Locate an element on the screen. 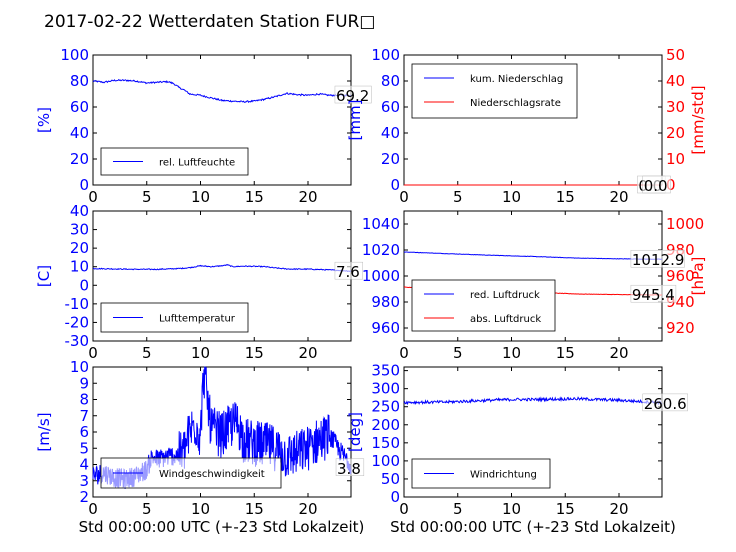  y-tick-label: 6 is located at coordinates (84, 432).